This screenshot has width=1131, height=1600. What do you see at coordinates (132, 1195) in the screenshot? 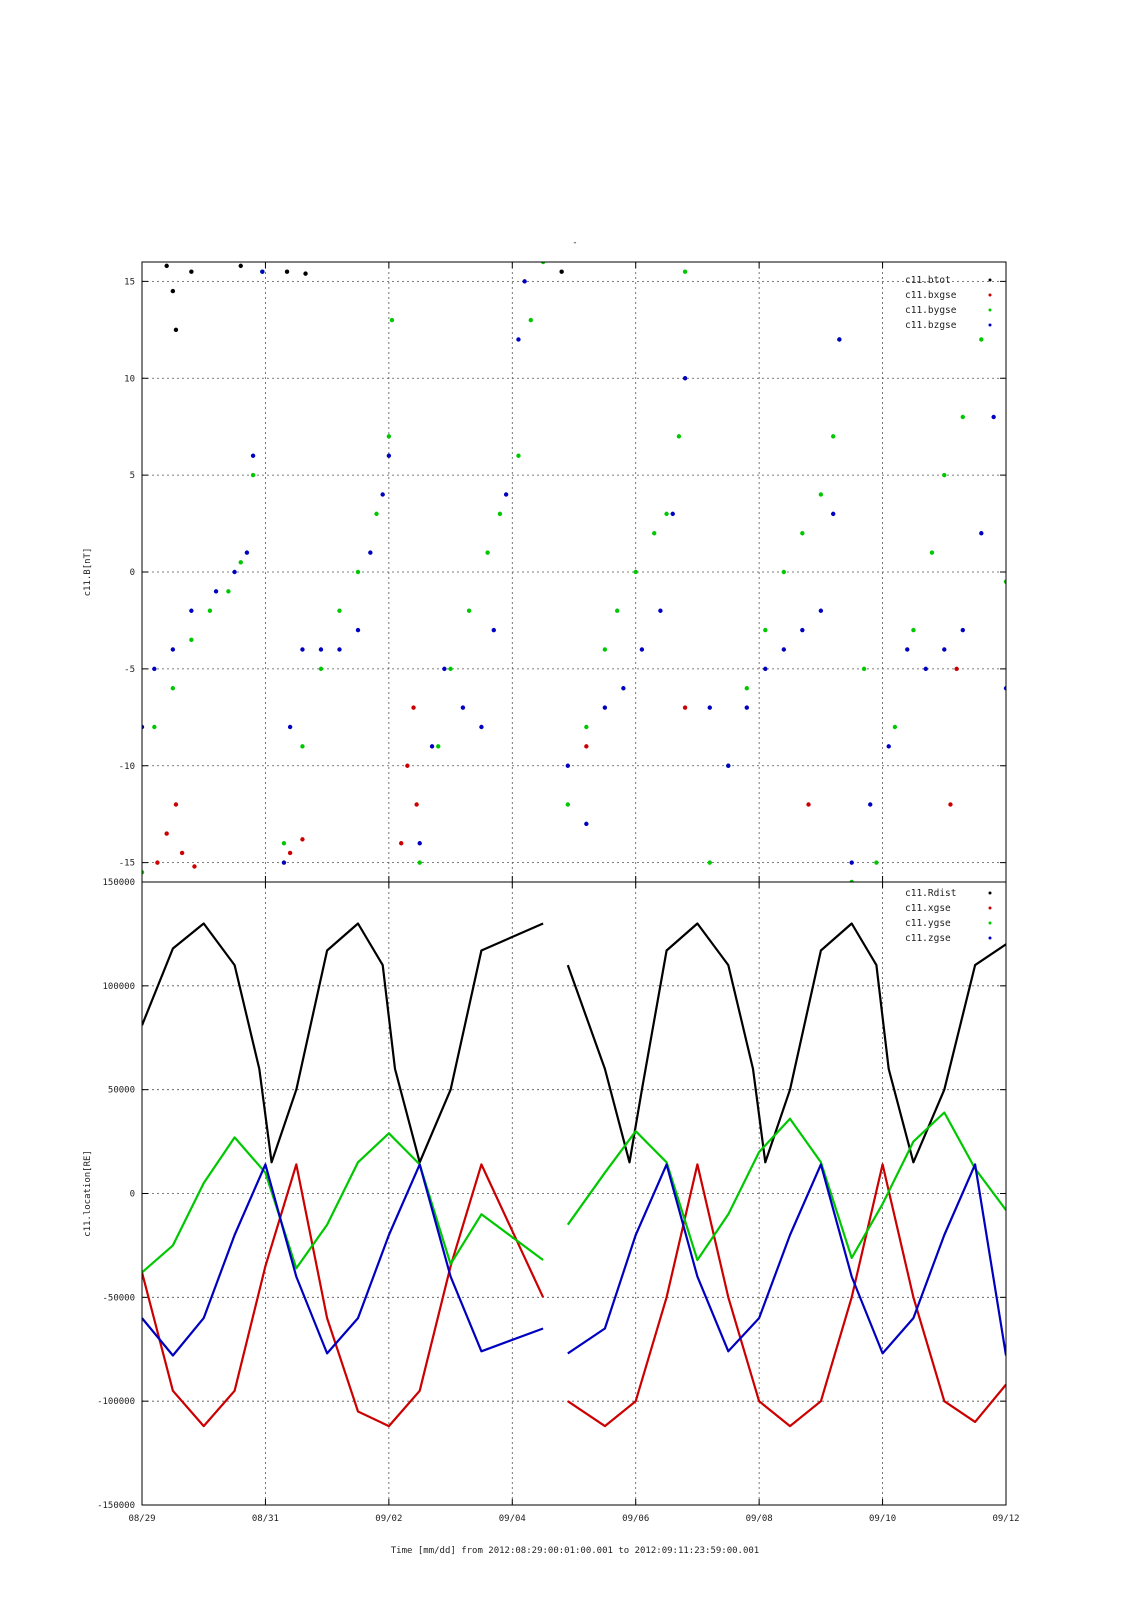
I see `y-tick-label: 0` at bounding box center [132, 1195].